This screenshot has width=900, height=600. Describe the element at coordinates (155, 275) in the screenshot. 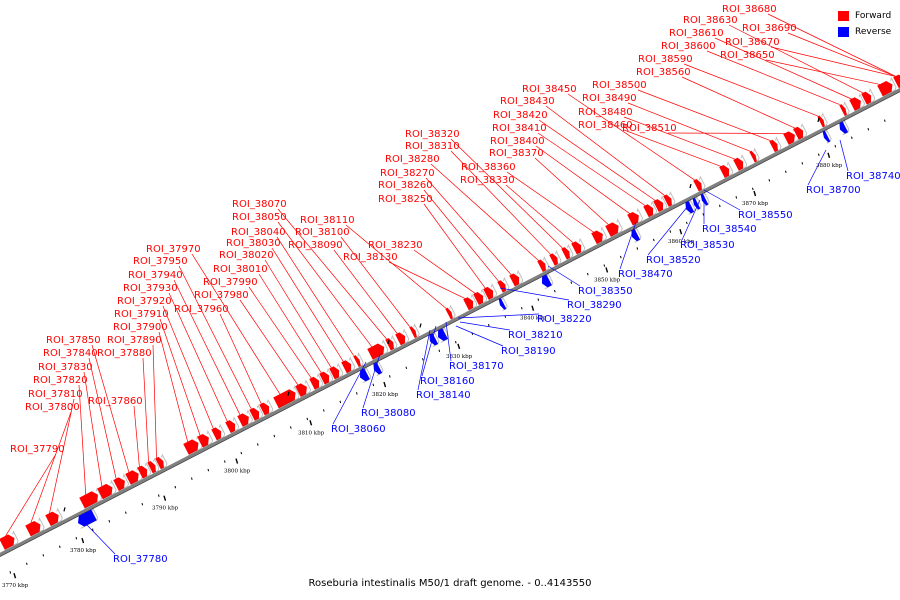

I see `forward-gene-label: ROI_37940` at that location.